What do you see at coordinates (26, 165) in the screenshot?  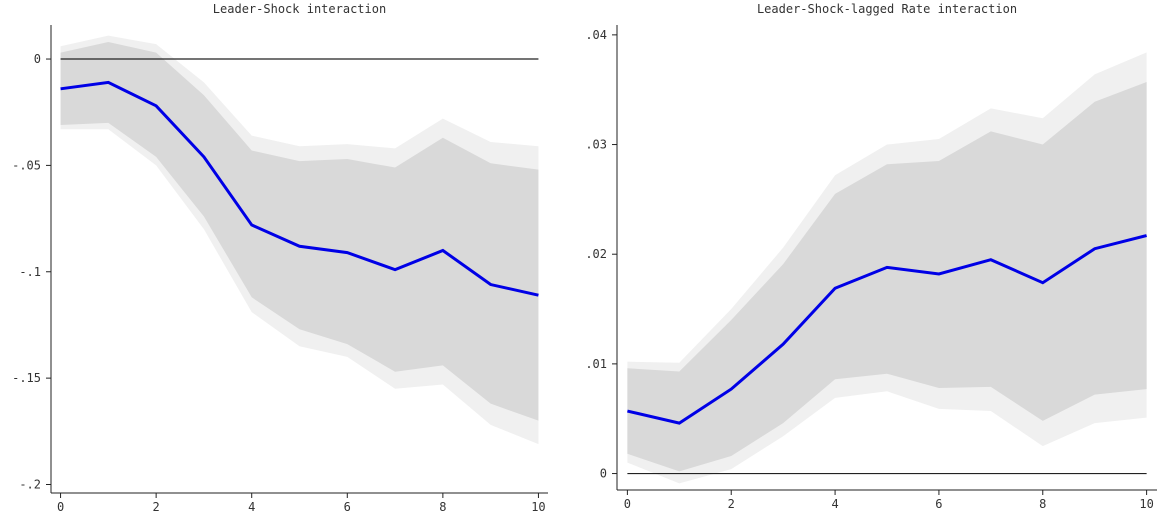 I see `y-tick-label: -.05` at bounding box center [26, 165].